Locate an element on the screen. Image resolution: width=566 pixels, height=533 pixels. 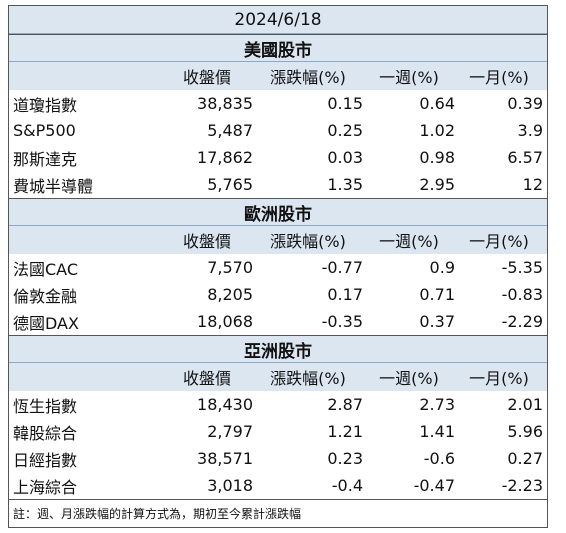
data-row: 費城半導體 5,765 1.35 2.95 12 is located at coordinates (278, 184).